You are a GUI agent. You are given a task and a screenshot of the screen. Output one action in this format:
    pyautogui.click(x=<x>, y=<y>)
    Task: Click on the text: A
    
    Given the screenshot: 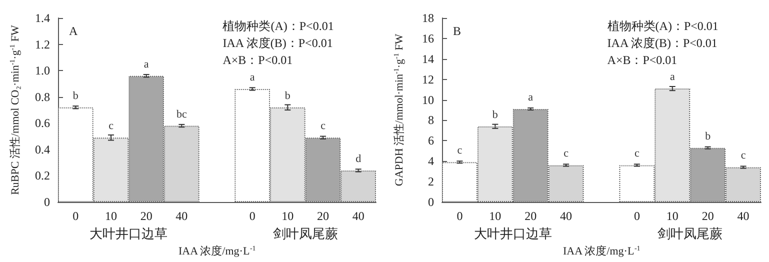 What is the action you would take?
    pyautogui.click(x=73, y=31)
    